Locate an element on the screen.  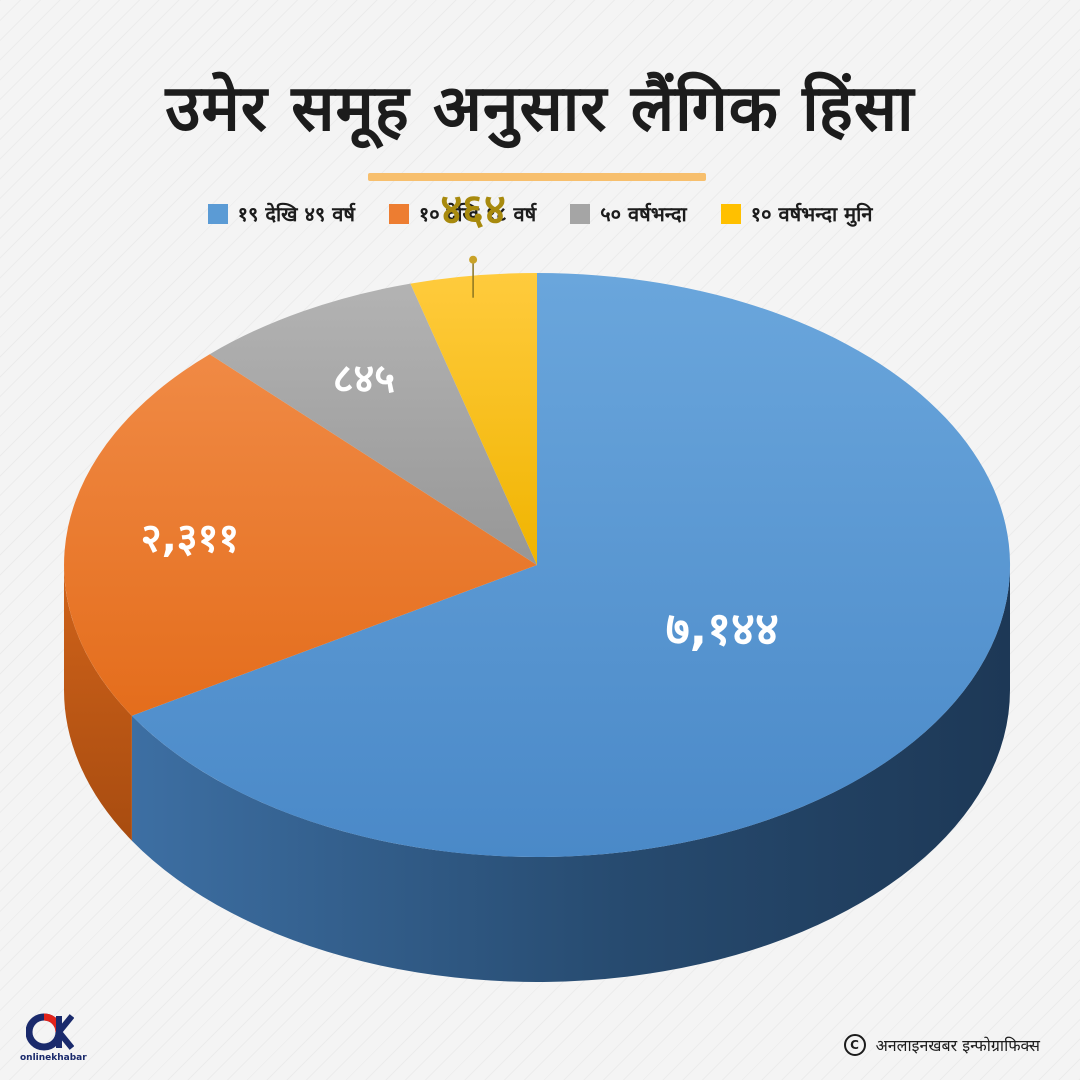
data-label-under-10: ४६४ is located at coordinates (473, 209).